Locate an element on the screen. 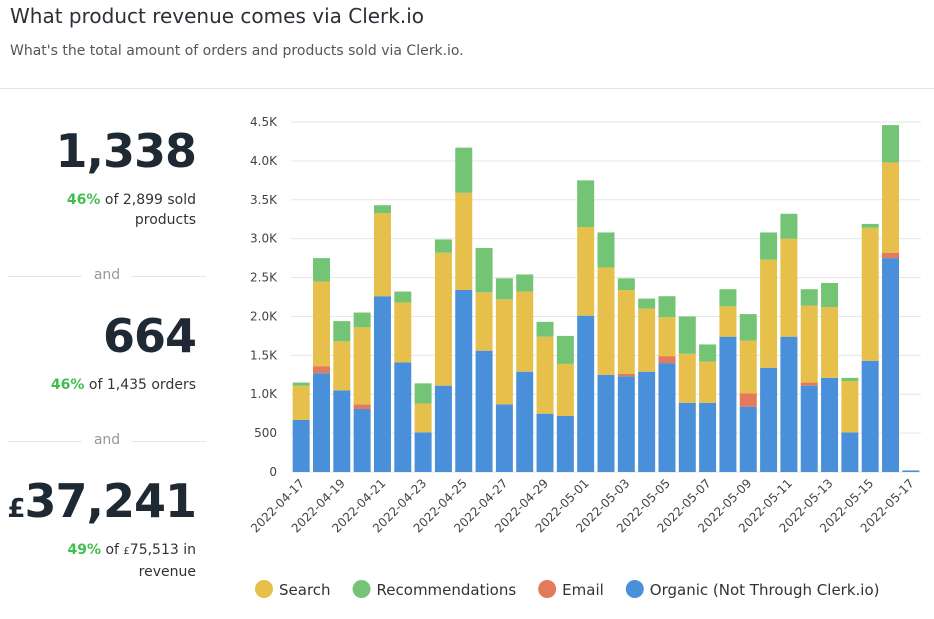  stat-value: 664 is located at coordinates (149, 336).